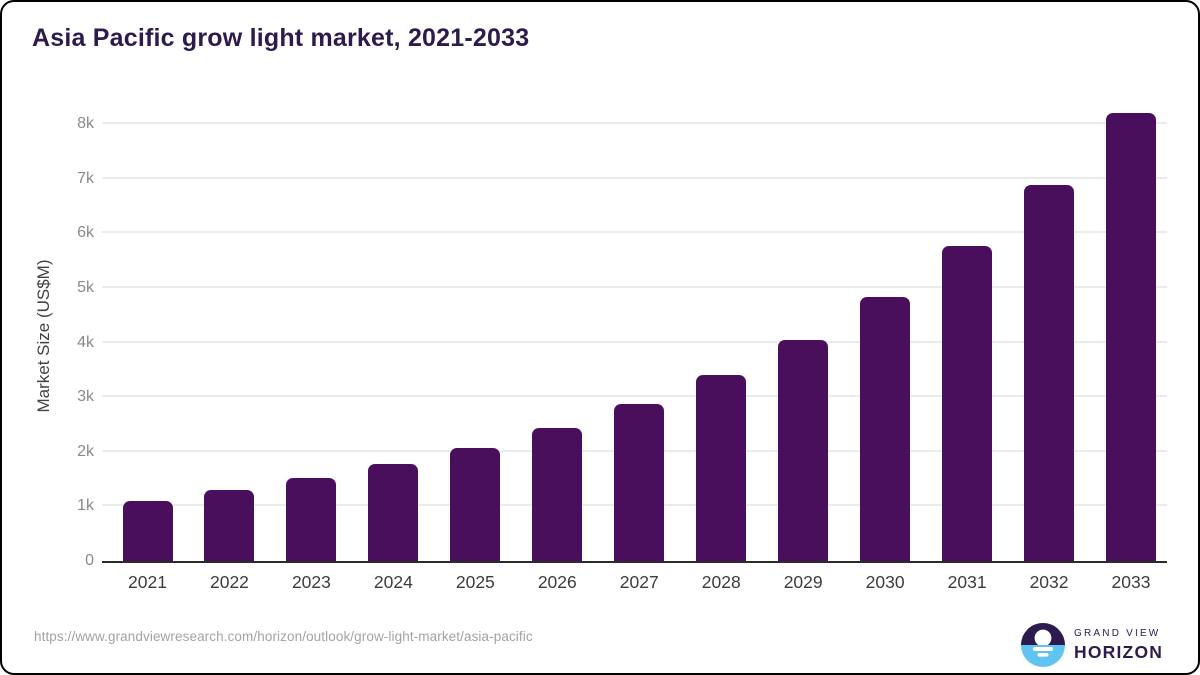 This screenshot has width=1200, height=675. What do you see at coordinates (475, 504) in the screenshot?
I see `bar-2025` at bounding box center [475, 504].